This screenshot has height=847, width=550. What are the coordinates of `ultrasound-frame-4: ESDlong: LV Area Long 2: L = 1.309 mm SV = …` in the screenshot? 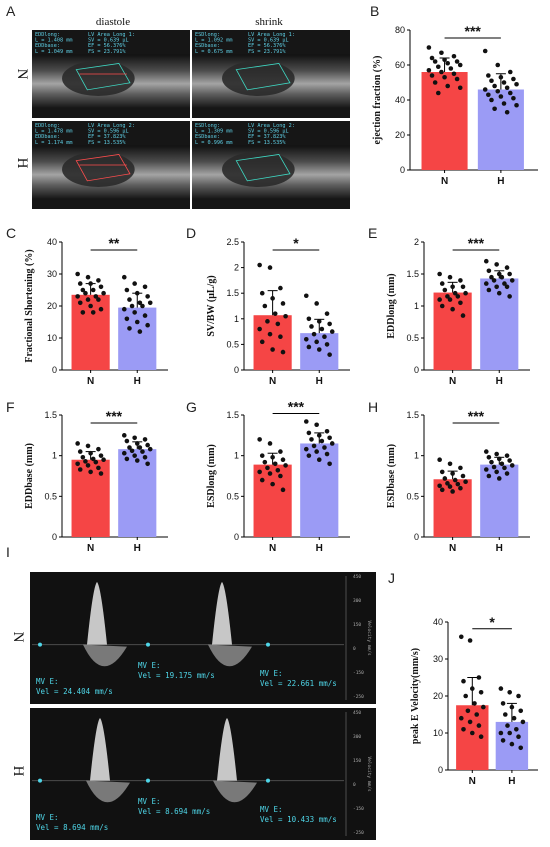 It's located at (271, 165).